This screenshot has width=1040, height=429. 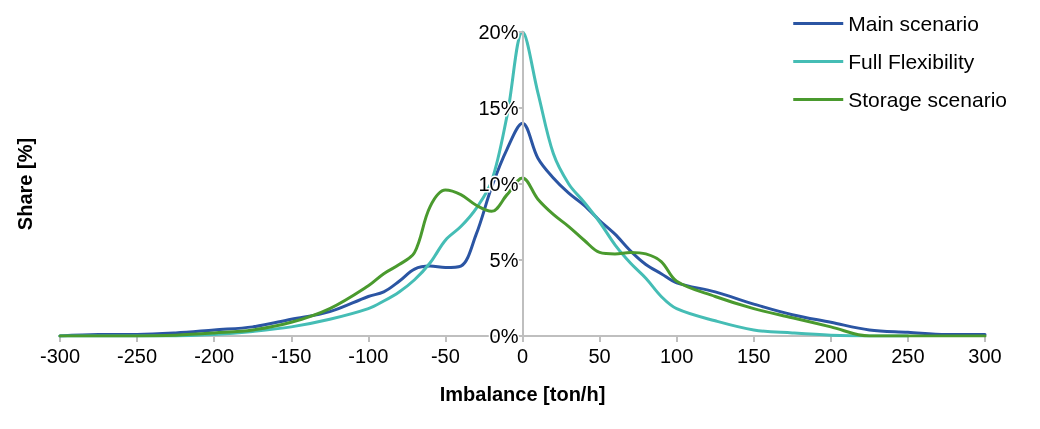 What do you see at coordinates (754, 356) in the screenshot?
I see `x-tick-label: 150` at bounding box center [754, 356].